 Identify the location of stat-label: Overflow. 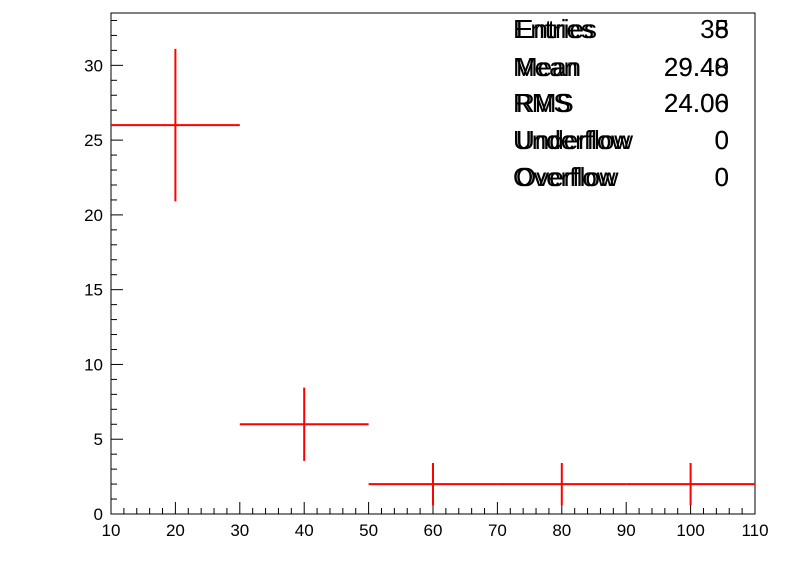
(564, 177).